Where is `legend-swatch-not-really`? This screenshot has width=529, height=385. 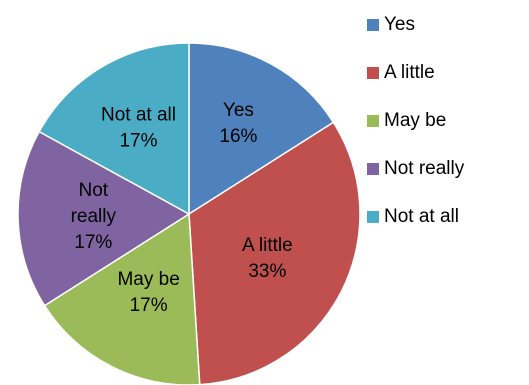 legend-swatch-not-really is located at coordinates (373, 169).